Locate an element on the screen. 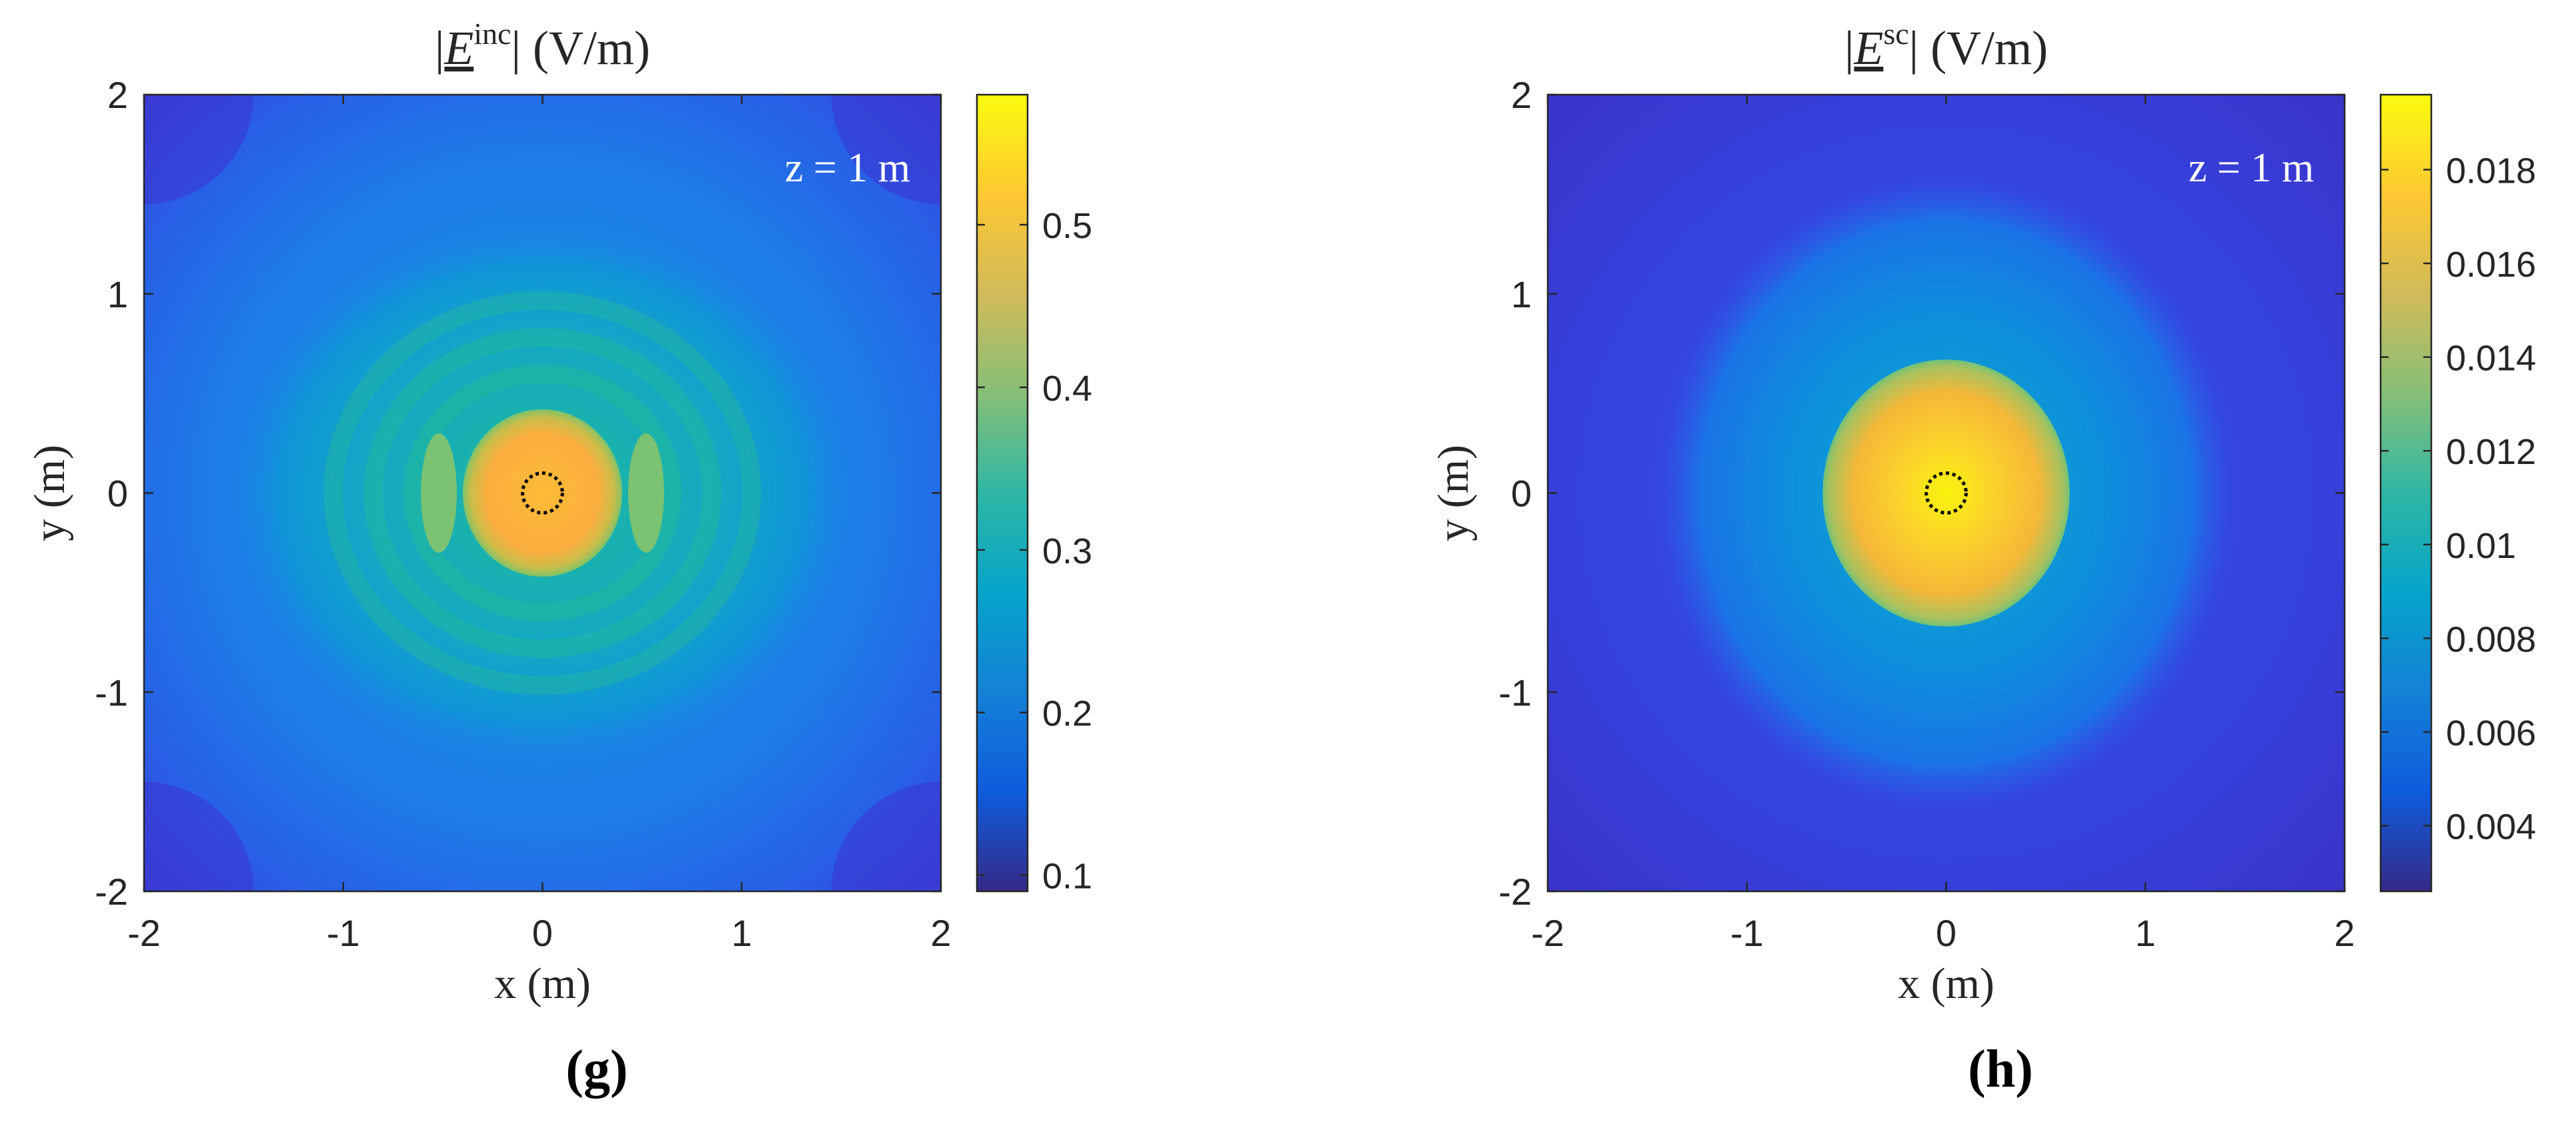 This screenshot has height=1126, width=2576. chart-title: |Esc| (V/m) is located at coordinates (1946, 46).